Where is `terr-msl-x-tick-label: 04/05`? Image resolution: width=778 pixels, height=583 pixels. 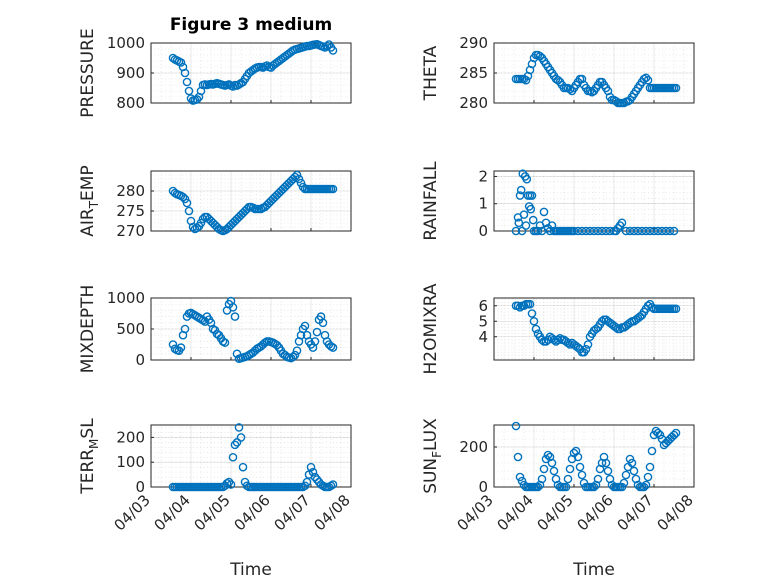 terr-msl-x-tick-label: 04/05 is located at coordinates (212, 512).